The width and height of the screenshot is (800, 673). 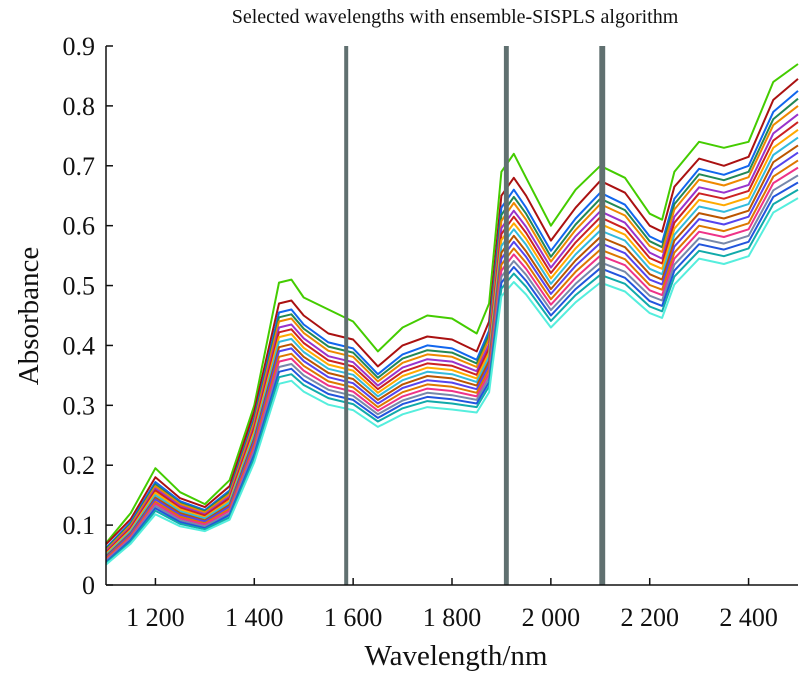 I want to click on y-tick-label: 0.6, so click(x=79, y=226).